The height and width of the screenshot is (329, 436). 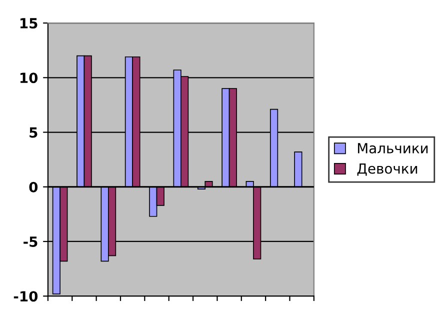 I want to click on legend-label: Девочки, so click(x=387, y=169).